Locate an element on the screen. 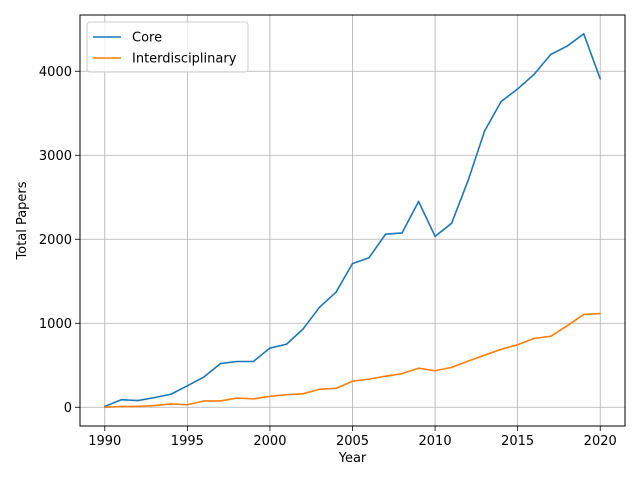 Image resolution: width=640 pixels, height=480 pixels. x-tick-label: 1995 is located at coordinates (187, 441).